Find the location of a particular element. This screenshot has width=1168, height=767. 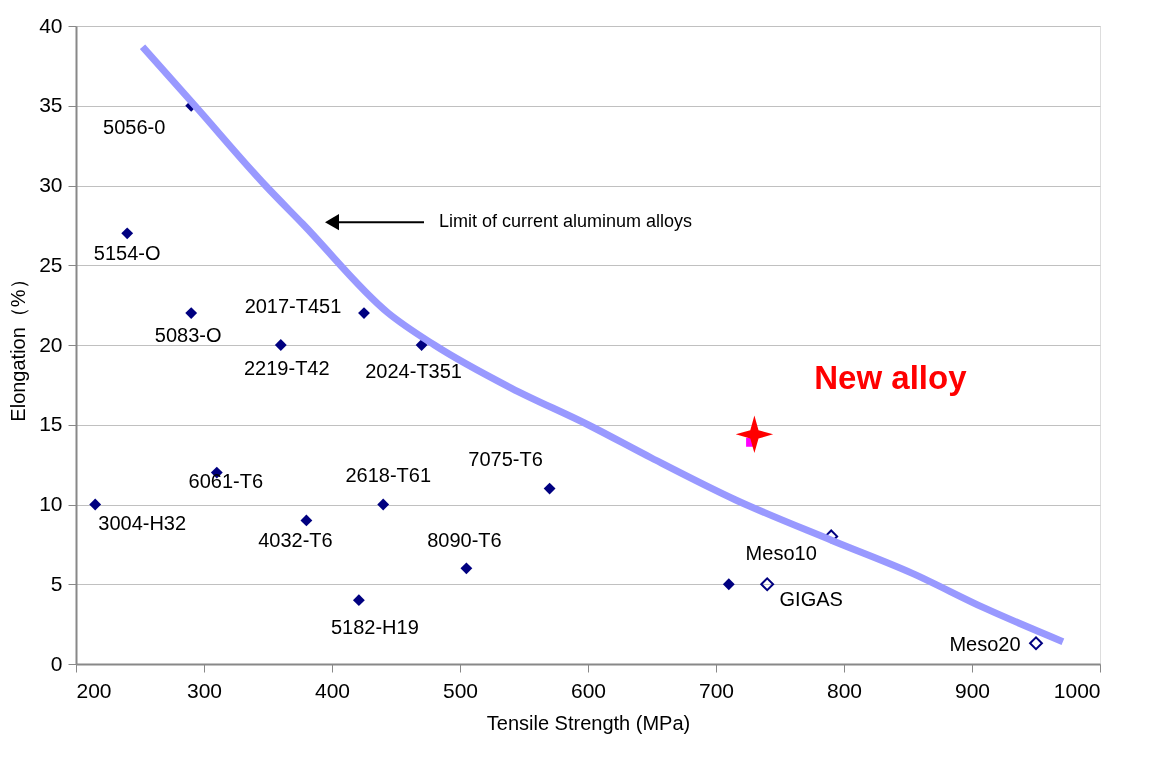

x-tick-label: 800 is located at coordinates (844, 690).